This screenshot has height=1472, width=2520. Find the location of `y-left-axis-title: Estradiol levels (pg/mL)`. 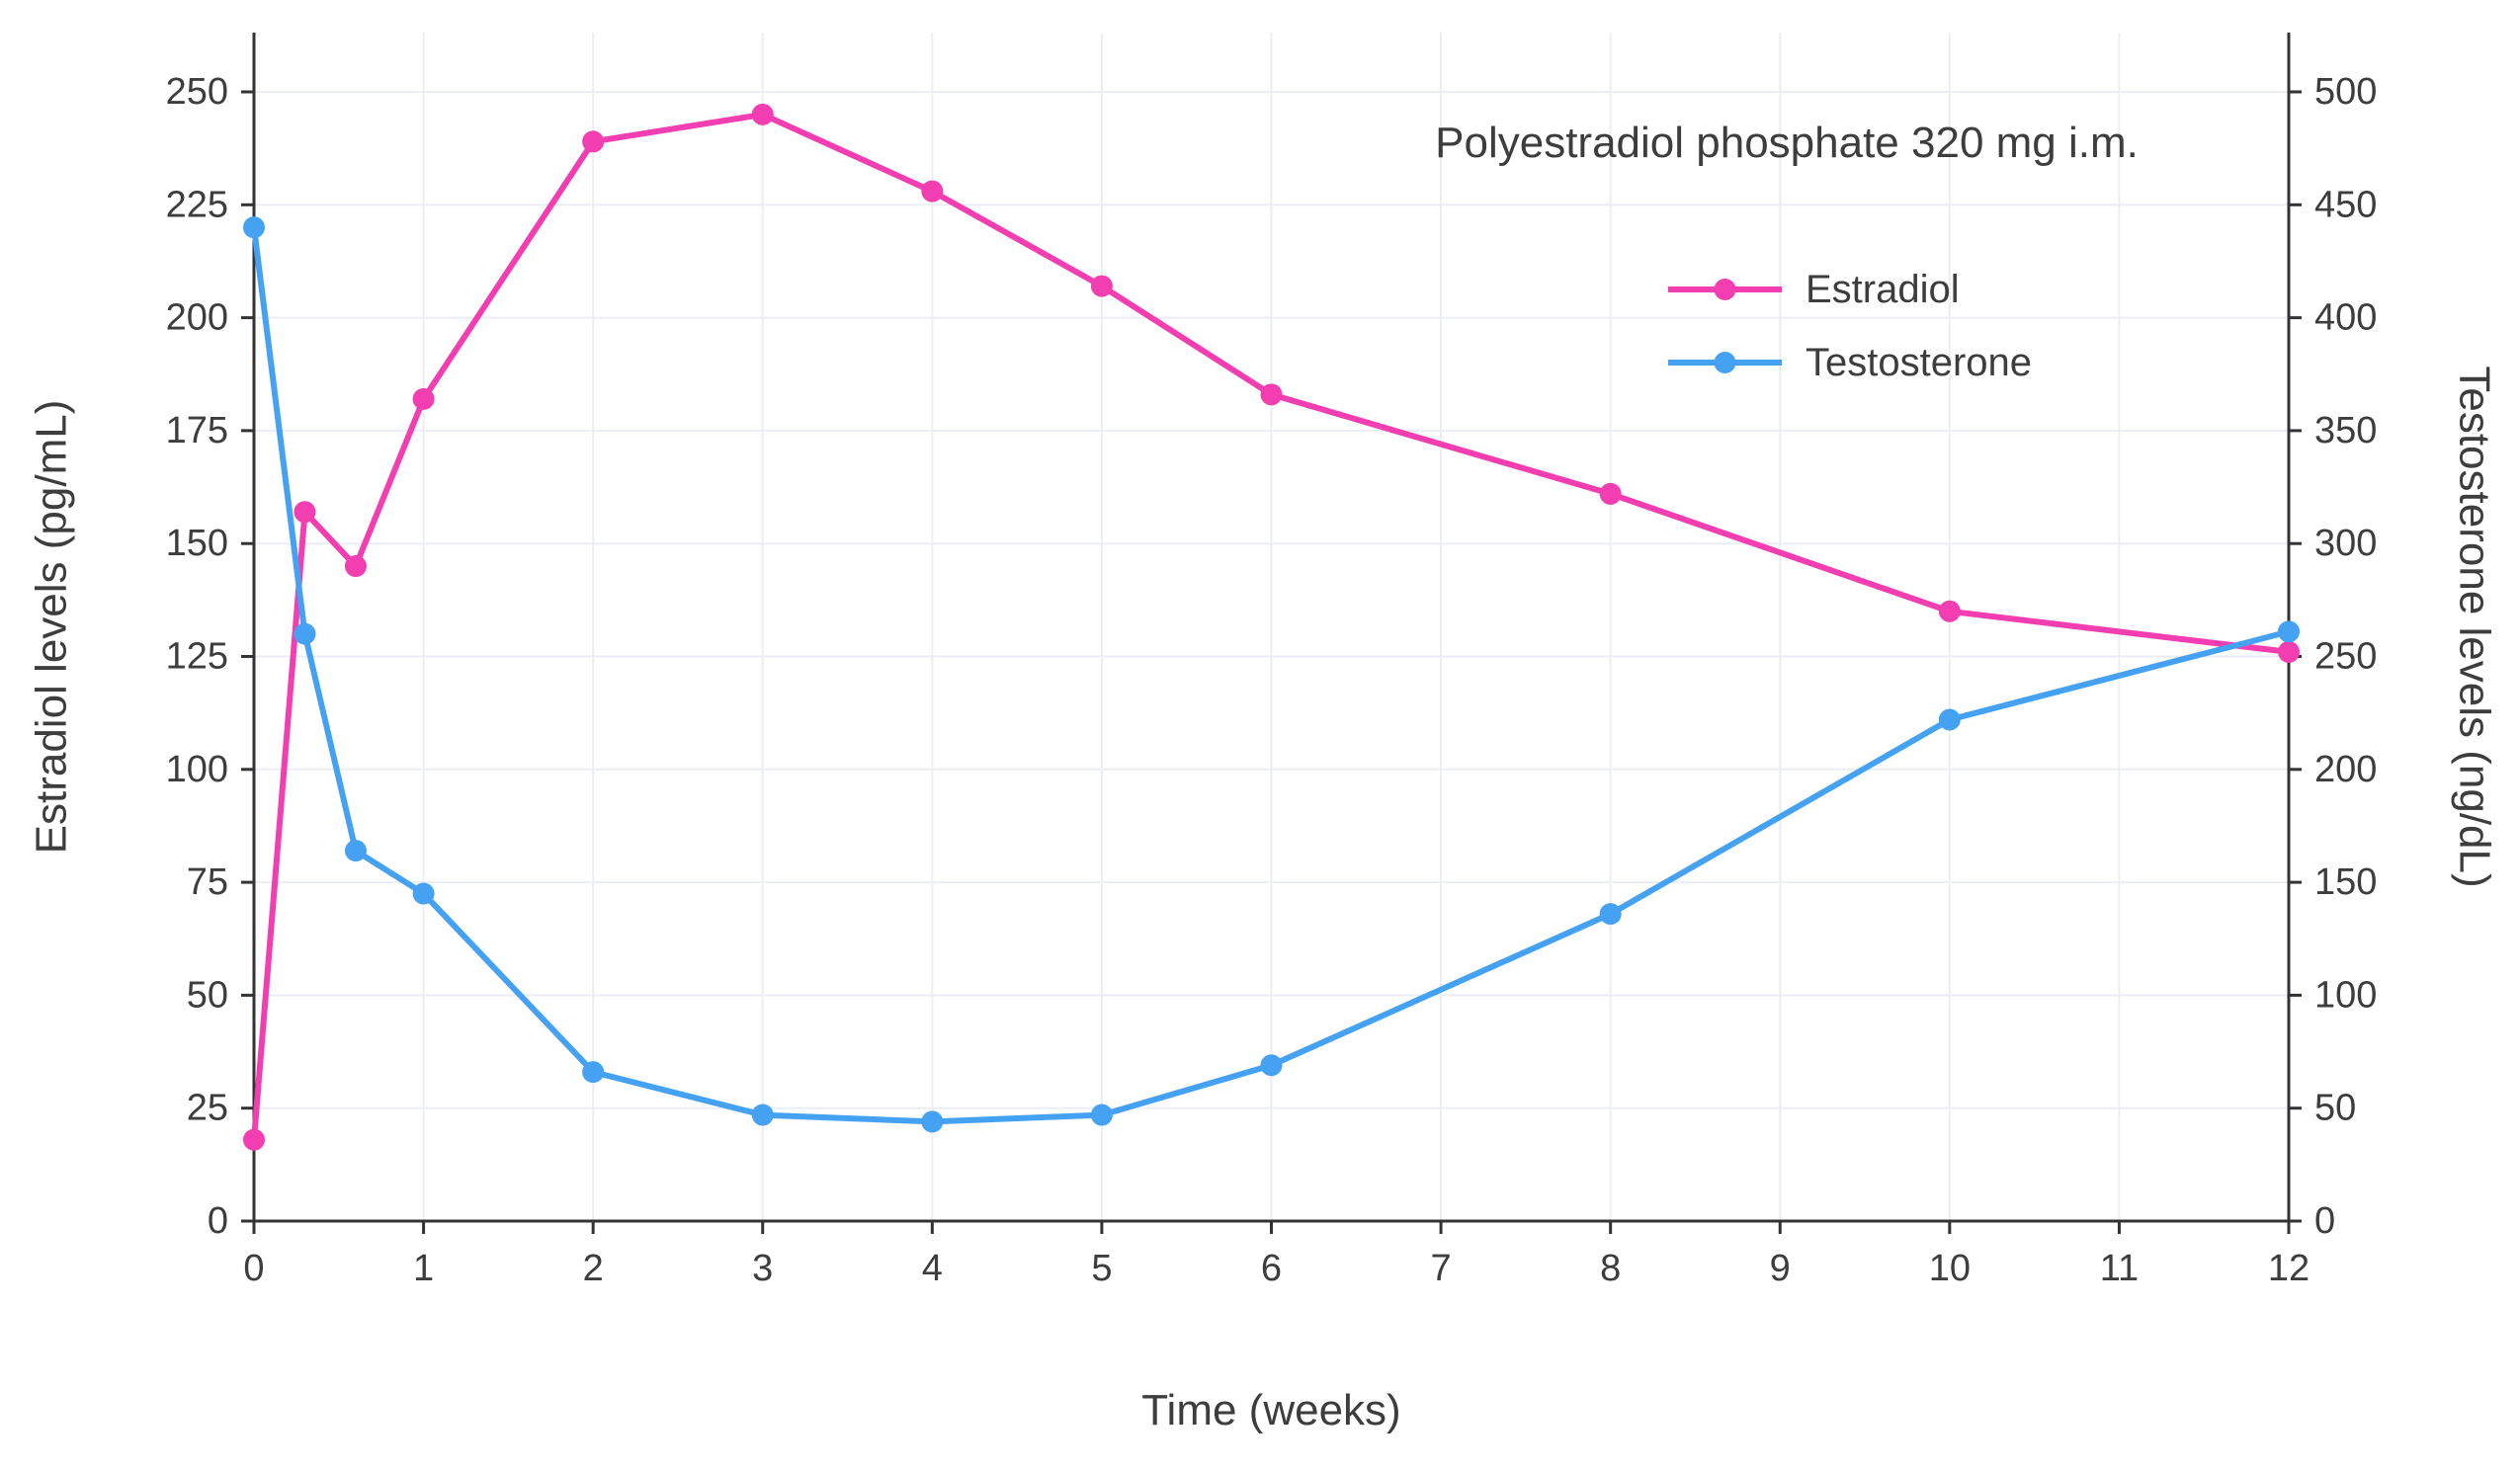

y-left-axis-title: Estradiol levels (pg/mL) is located at coordinates (52, 627).